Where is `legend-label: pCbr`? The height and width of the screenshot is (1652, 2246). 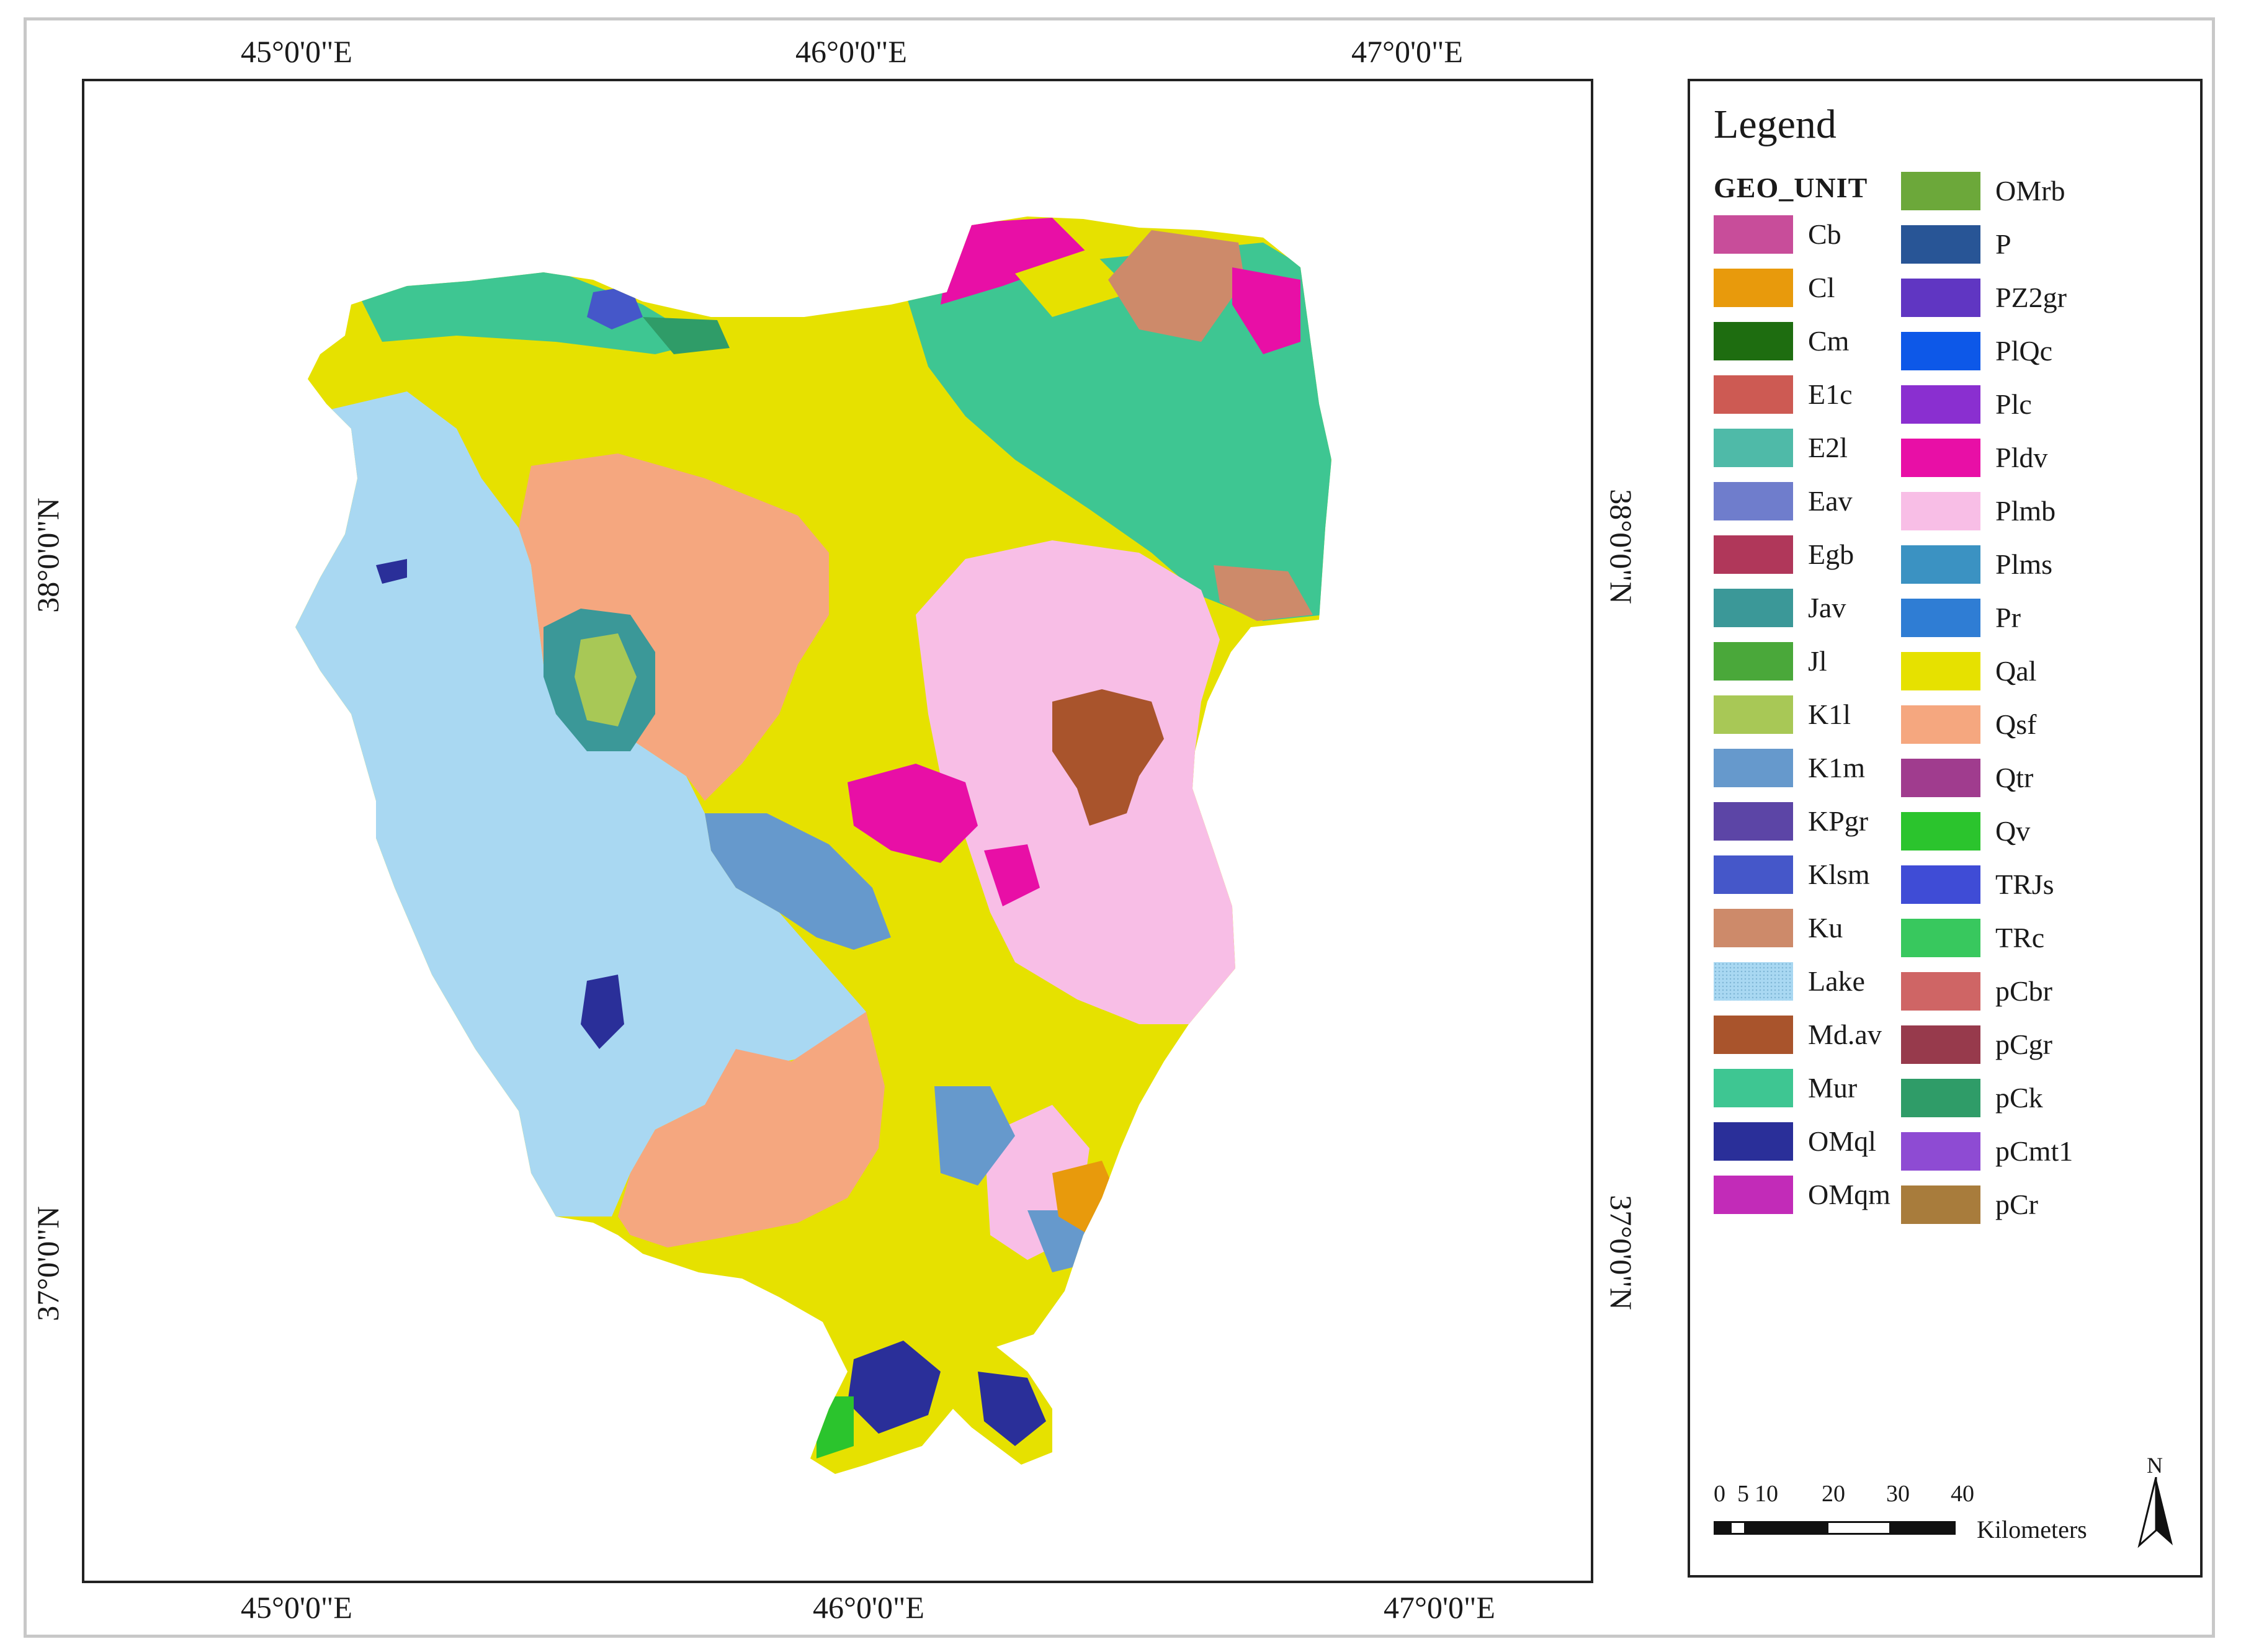
legend-label: pCbr is located at coordinates (2023, 991).